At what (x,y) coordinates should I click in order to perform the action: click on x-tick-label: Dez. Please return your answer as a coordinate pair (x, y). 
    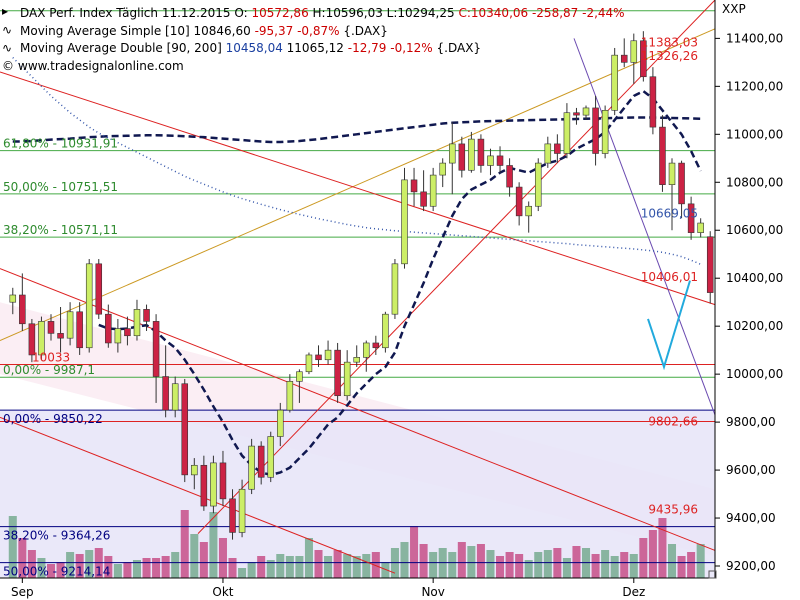
    Looking at the image, I should click on (633, 592).